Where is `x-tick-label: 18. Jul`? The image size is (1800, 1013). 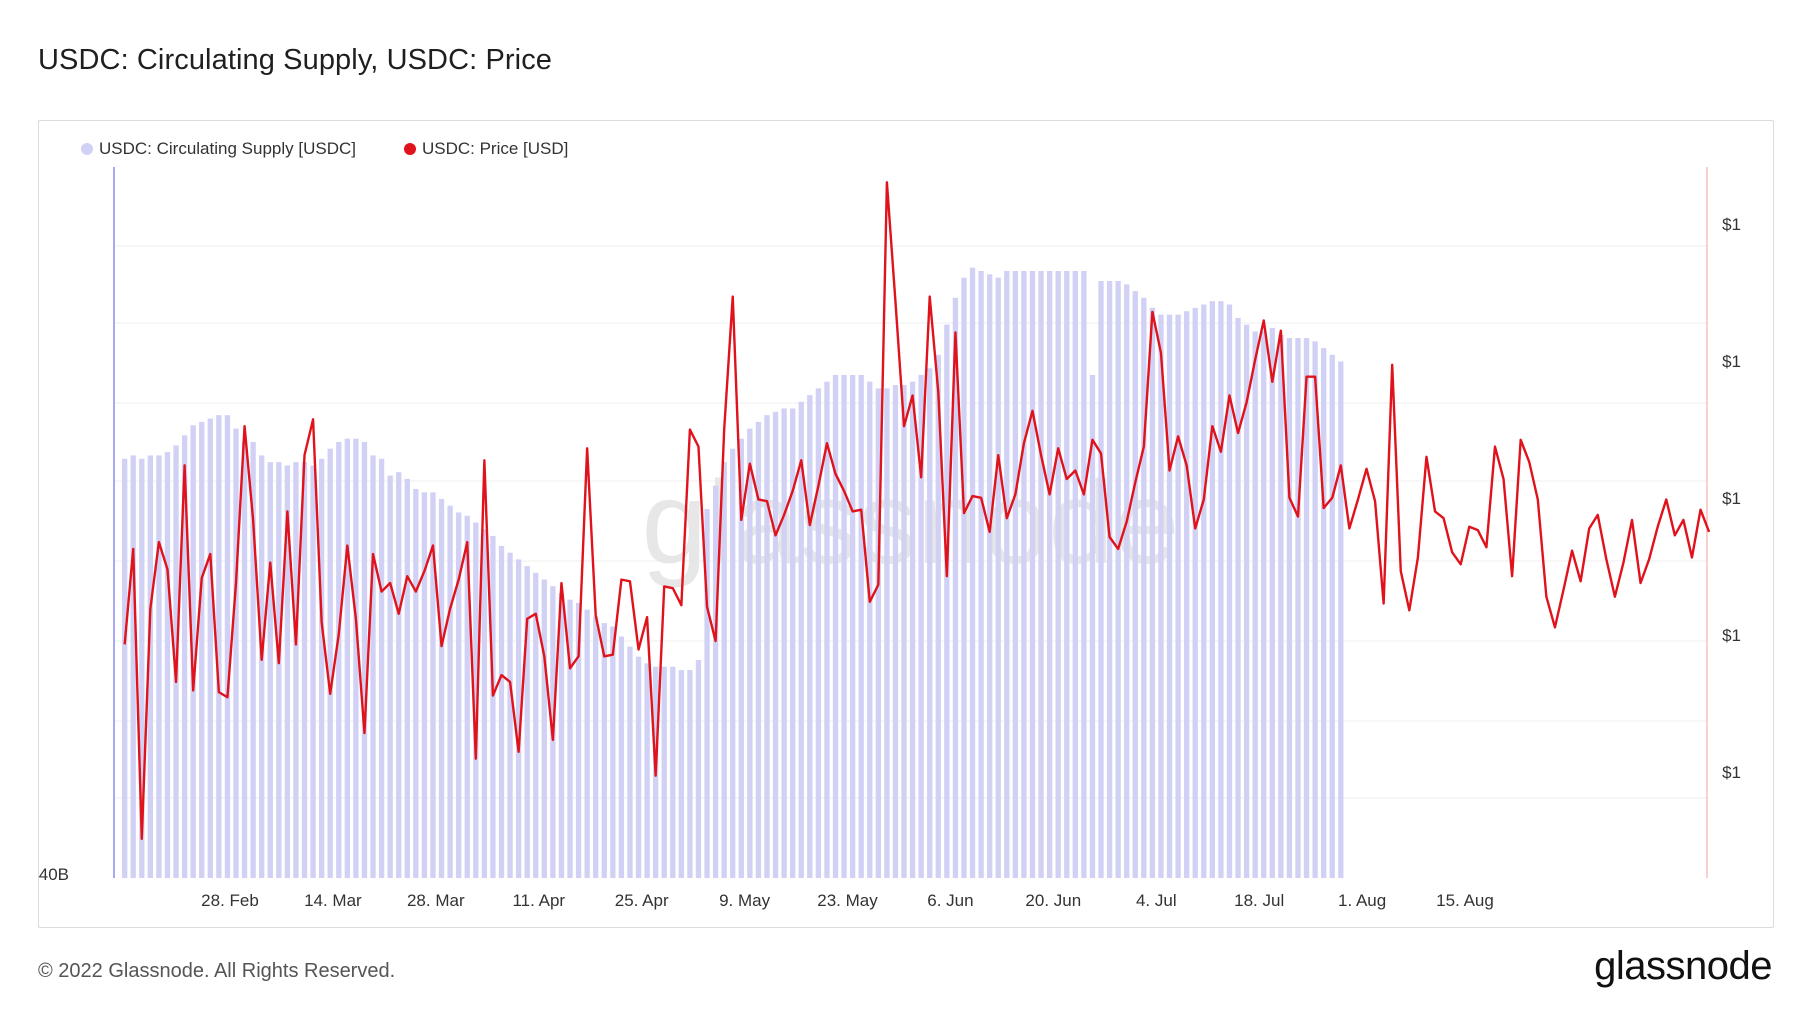 x-tick-label: 18. Jul is located at coordinates (1259, 900).